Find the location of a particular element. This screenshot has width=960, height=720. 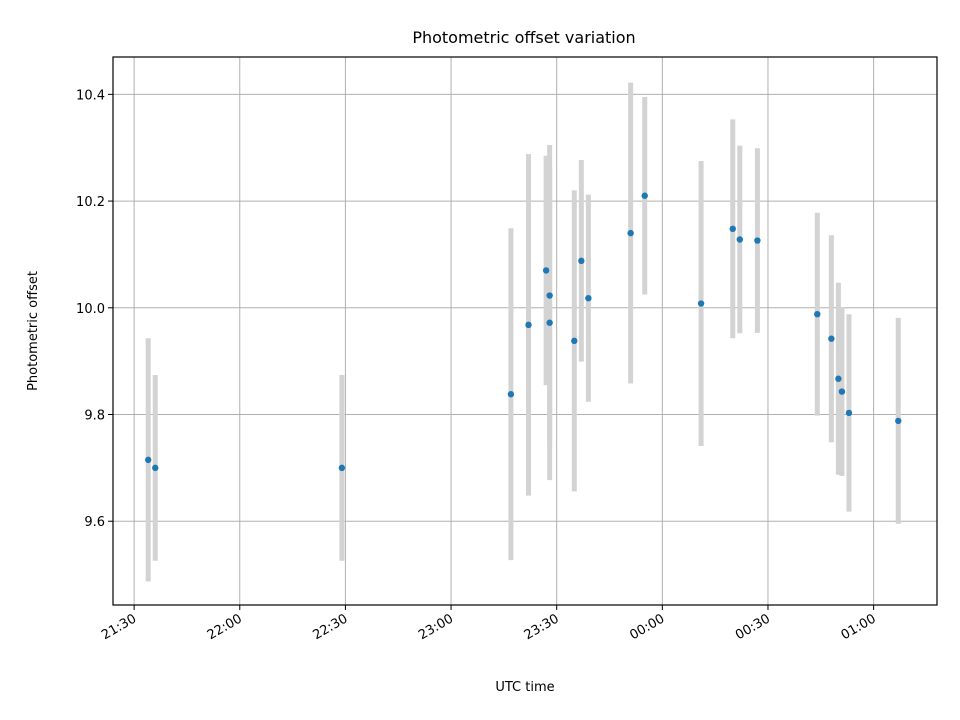

y-tick-label: 10.0 is located at coordinates (90, 309).